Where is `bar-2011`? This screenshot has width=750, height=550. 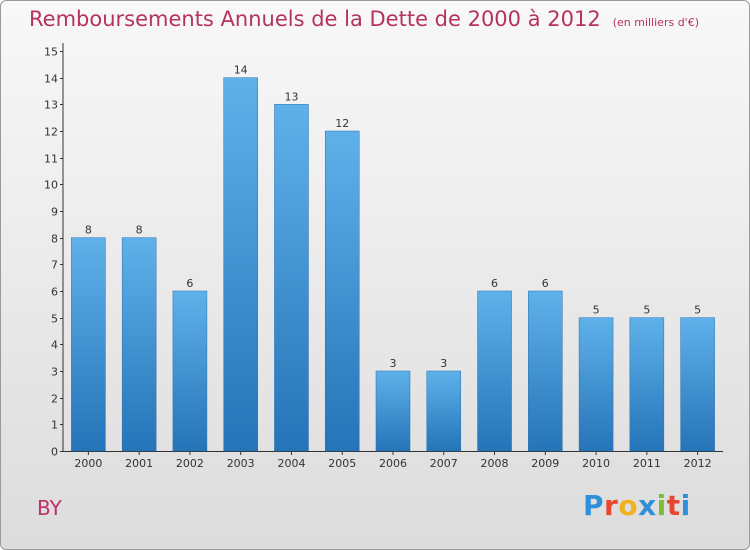
bar-2011 is located at coordinates (647, 384).